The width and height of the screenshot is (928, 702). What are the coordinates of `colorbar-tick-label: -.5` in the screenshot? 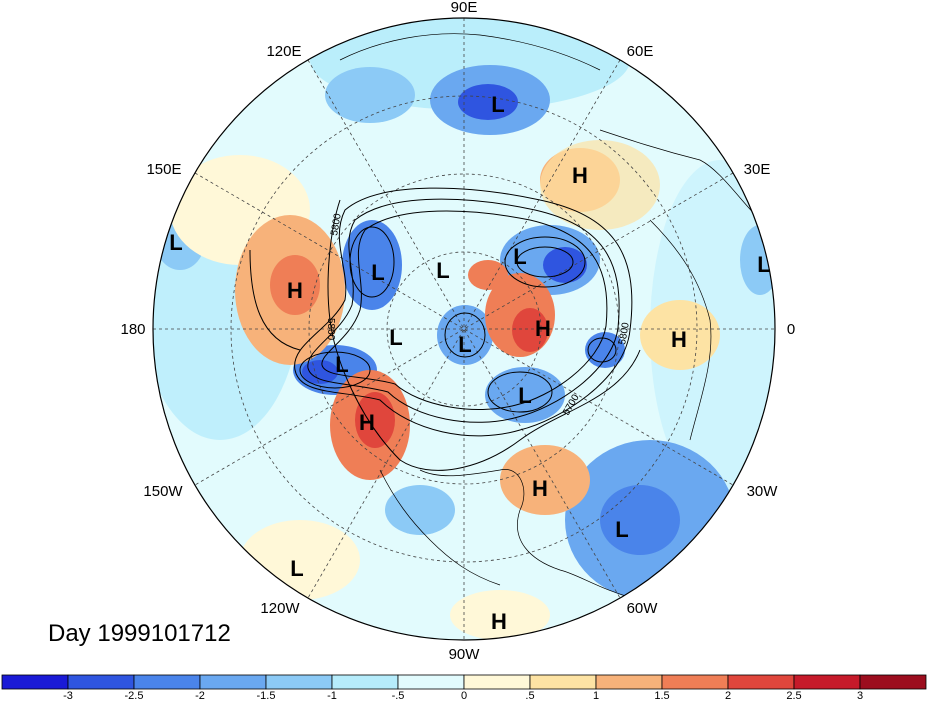 It's located at (398, 696).